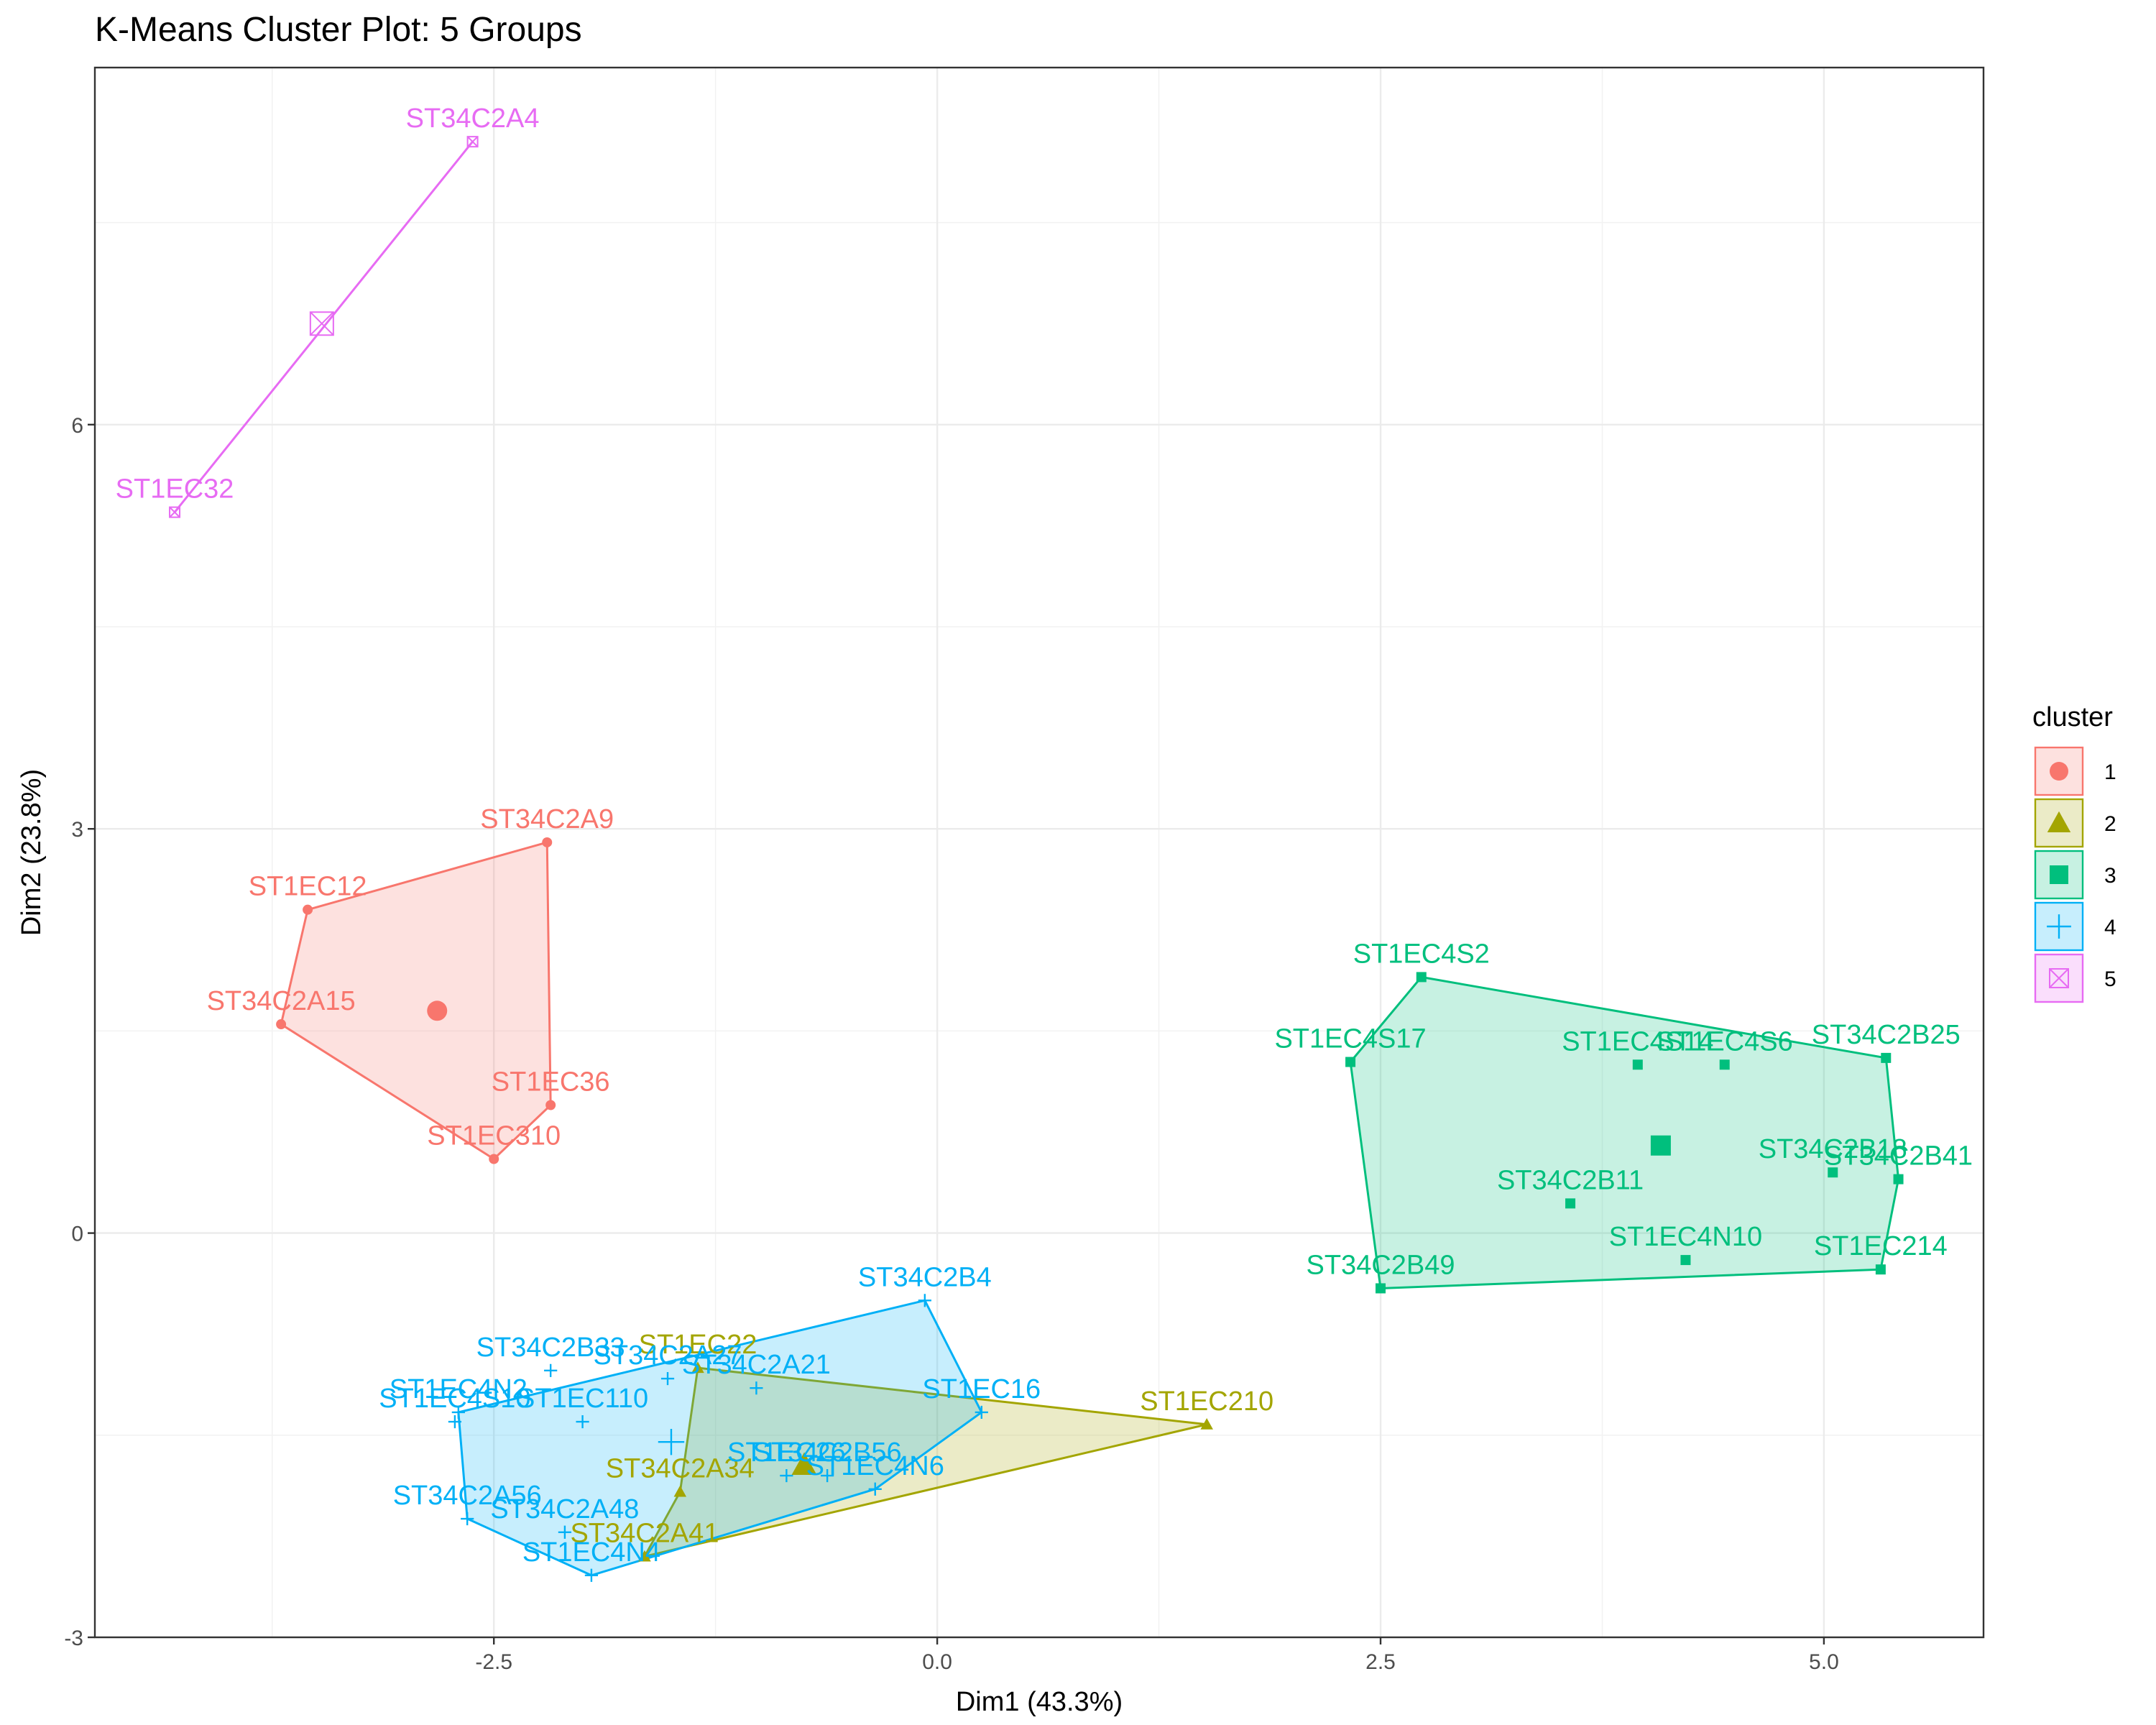 This screenshot has height=1725, width=2156. What do you see at coordinates (467, 1496) in the screenshot?
I see `point-label: ST34C2A56` at bounding box center [467, 1496].